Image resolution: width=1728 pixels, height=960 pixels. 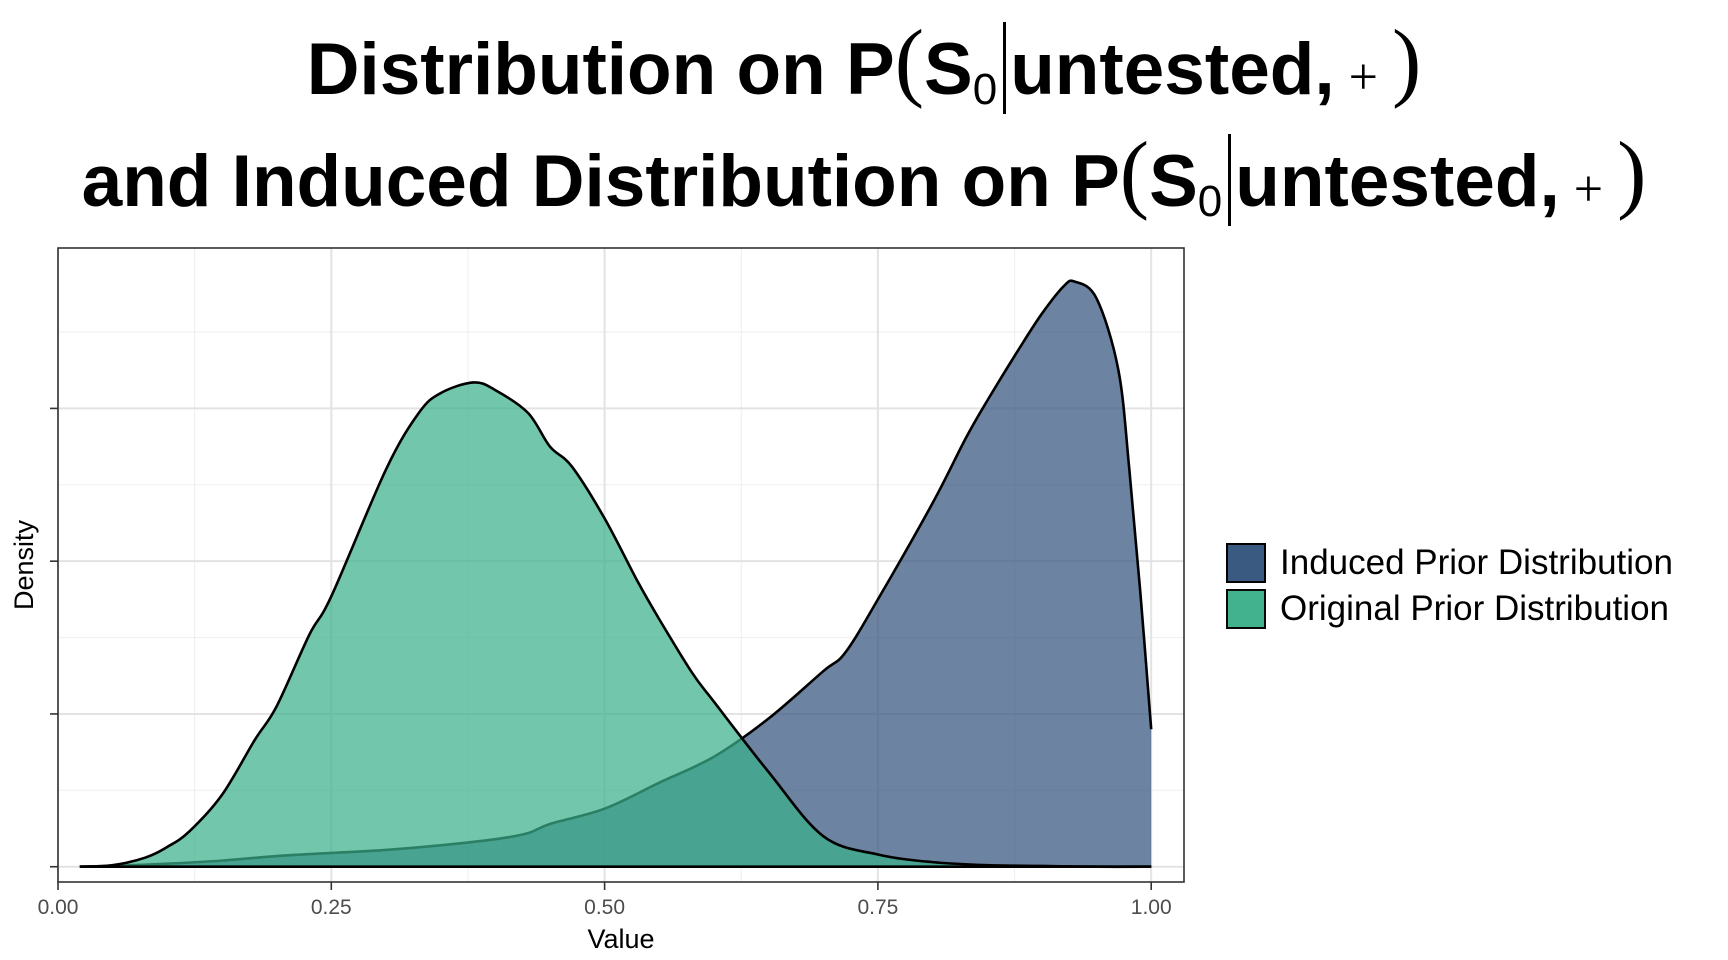 I want to click on x-axis-label: Value, so click(x=620, y=939).